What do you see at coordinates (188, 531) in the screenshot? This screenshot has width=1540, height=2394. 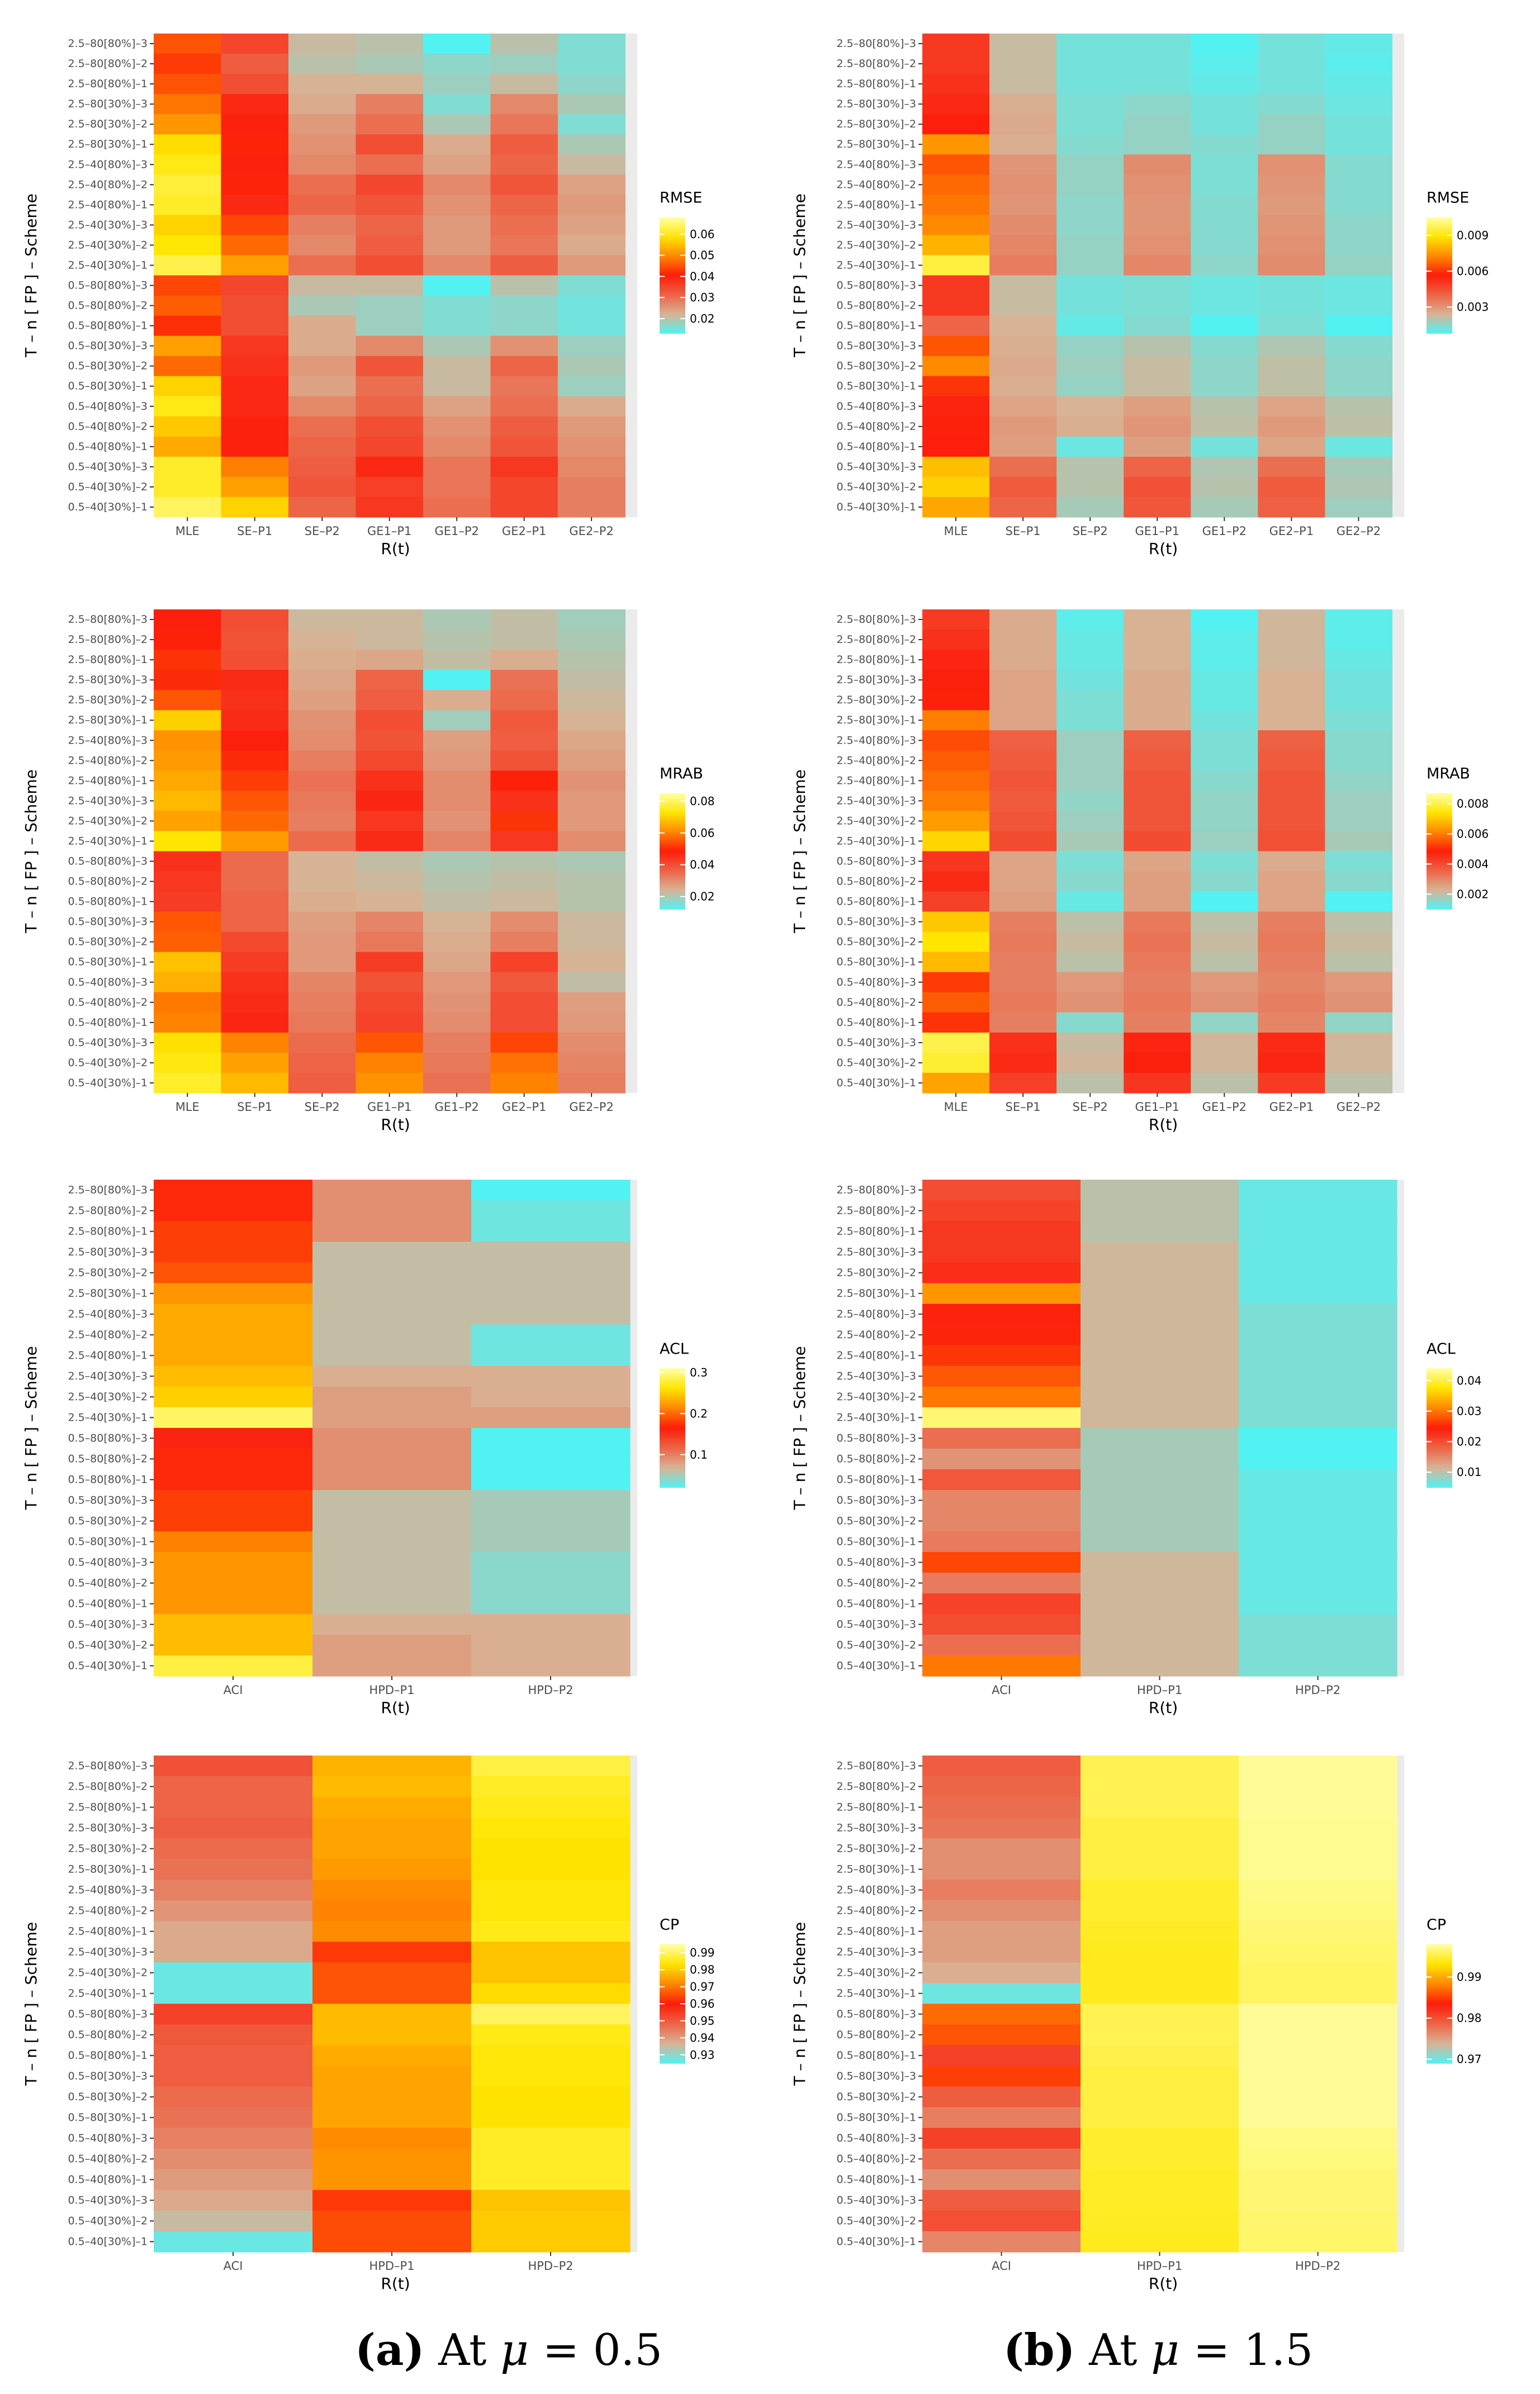 I see `x-tick-label: MLE` at bounding box center [188, 531].